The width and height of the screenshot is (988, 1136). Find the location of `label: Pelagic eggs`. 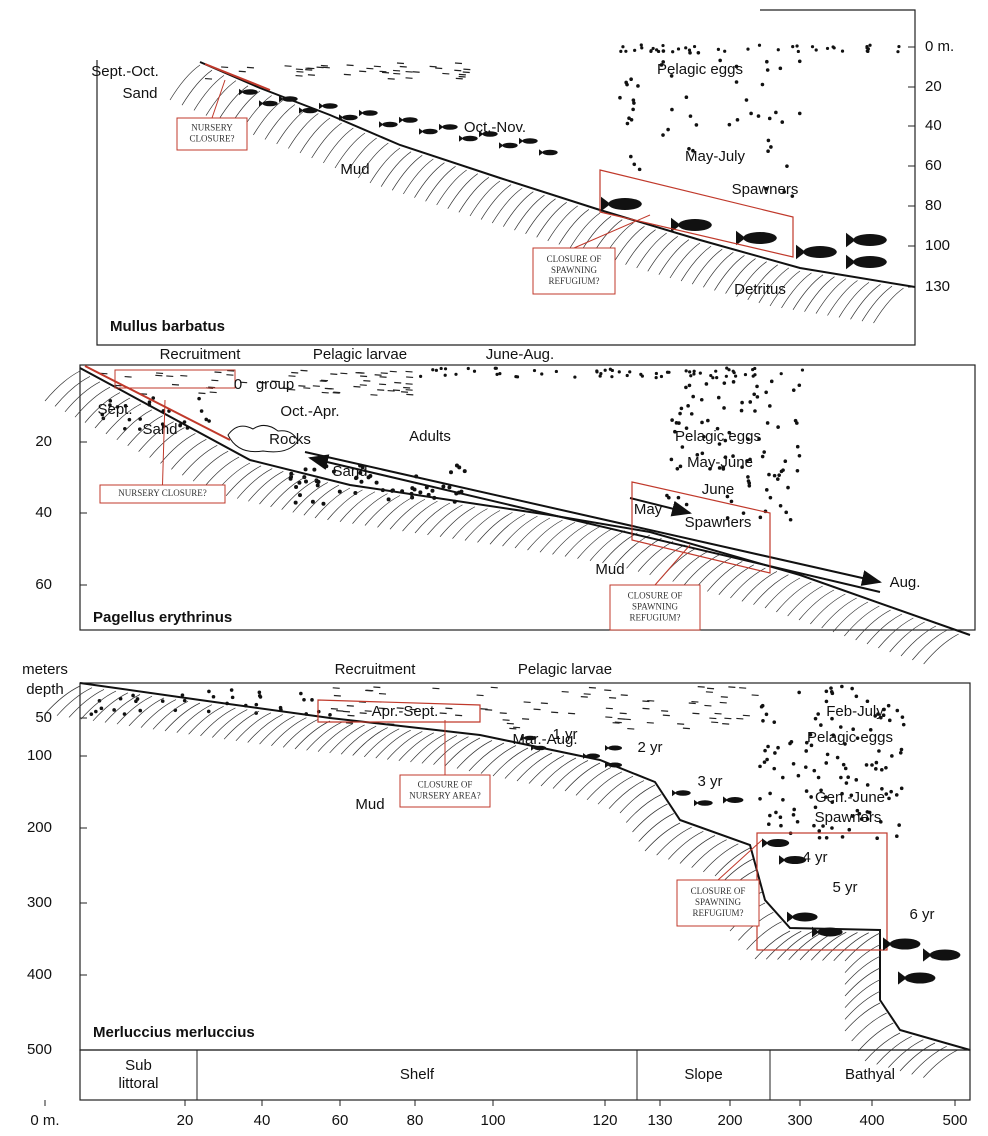

label: Pelagic eggs is located at coordinates (718, 436).